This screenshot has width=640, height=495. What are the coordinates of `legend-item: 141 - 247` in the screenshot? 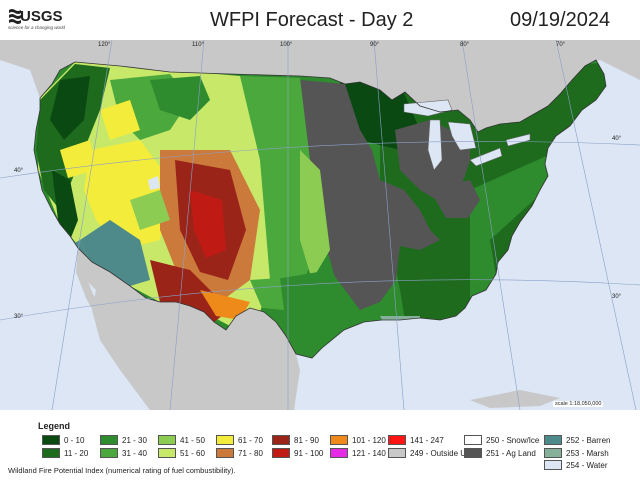 It's located at (416, 440).